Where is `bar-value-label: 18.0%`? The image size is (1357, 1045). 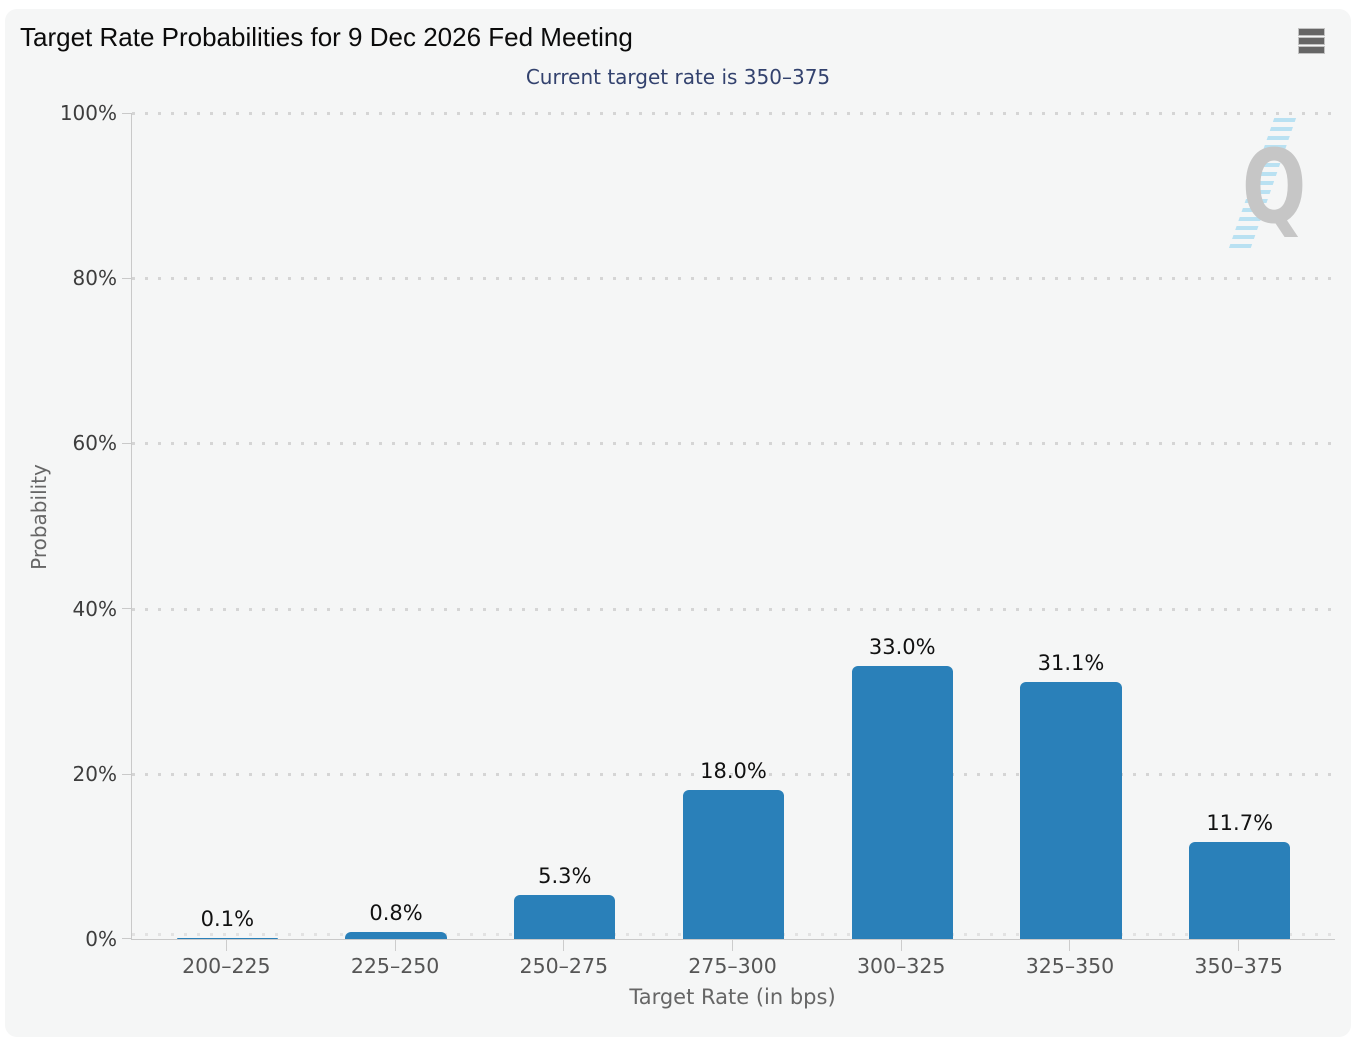
bar-value-label: 18.0% is located at coordinates (733, 771).